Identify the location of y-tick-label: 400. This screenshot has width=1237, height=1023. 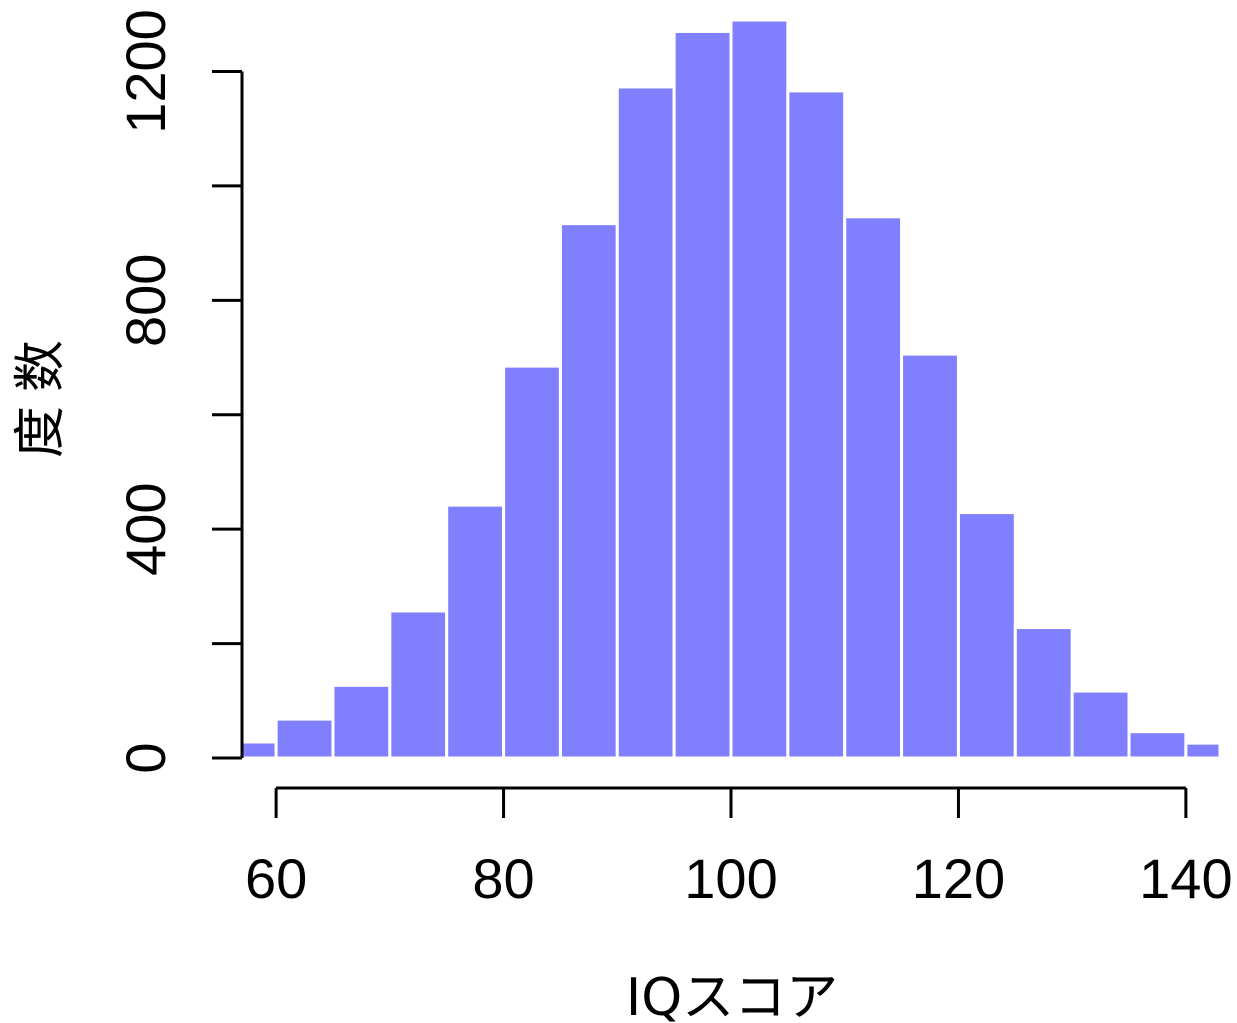
(145, 528).